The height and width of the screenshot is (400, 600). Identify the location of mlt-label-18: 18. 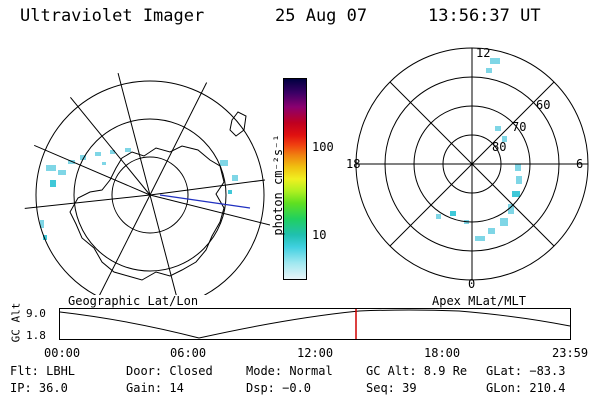
(353, 164).